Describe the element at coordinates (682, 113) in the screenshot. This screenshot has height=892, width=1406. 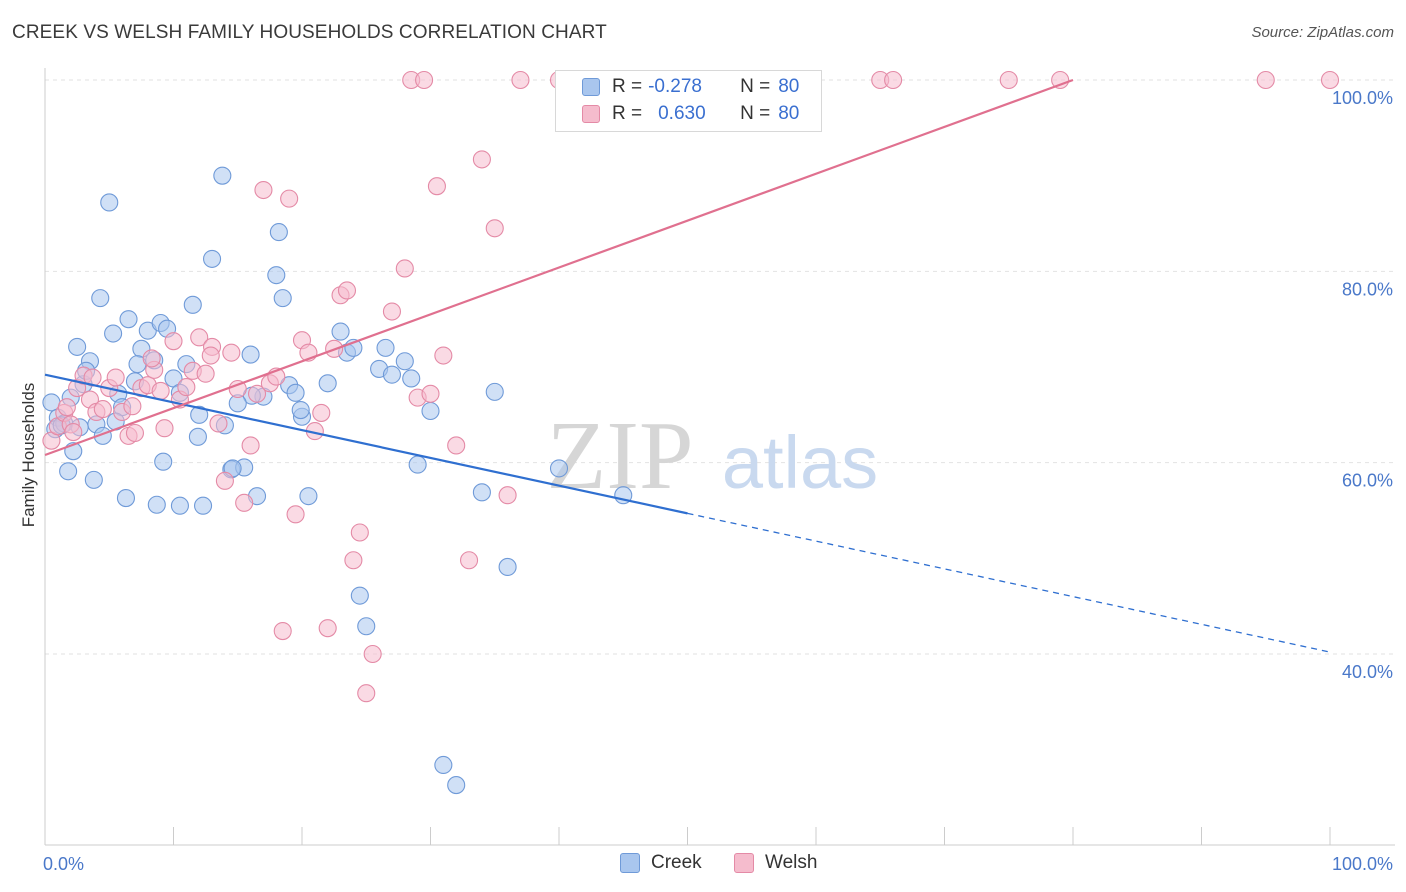
I see `legend-r-value: 0.630` at that location.